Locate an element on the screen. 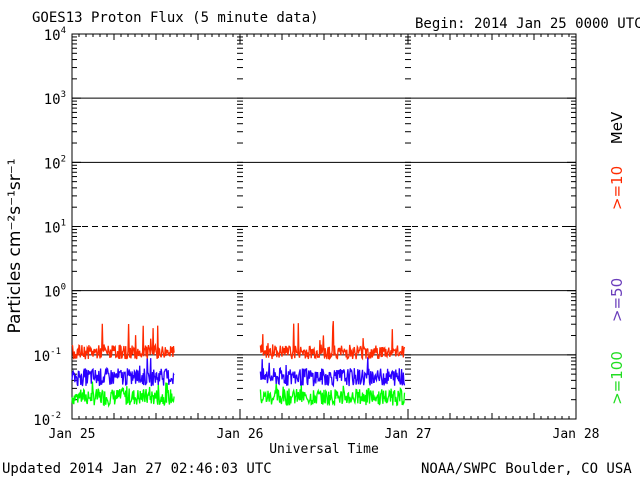  y-tick-label: 10² is located at coordinates (55, 163).